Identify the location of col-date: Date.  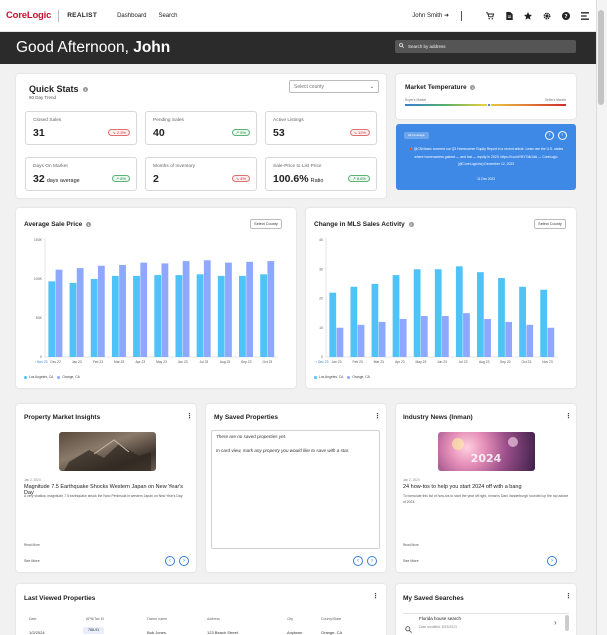
(33, 619).